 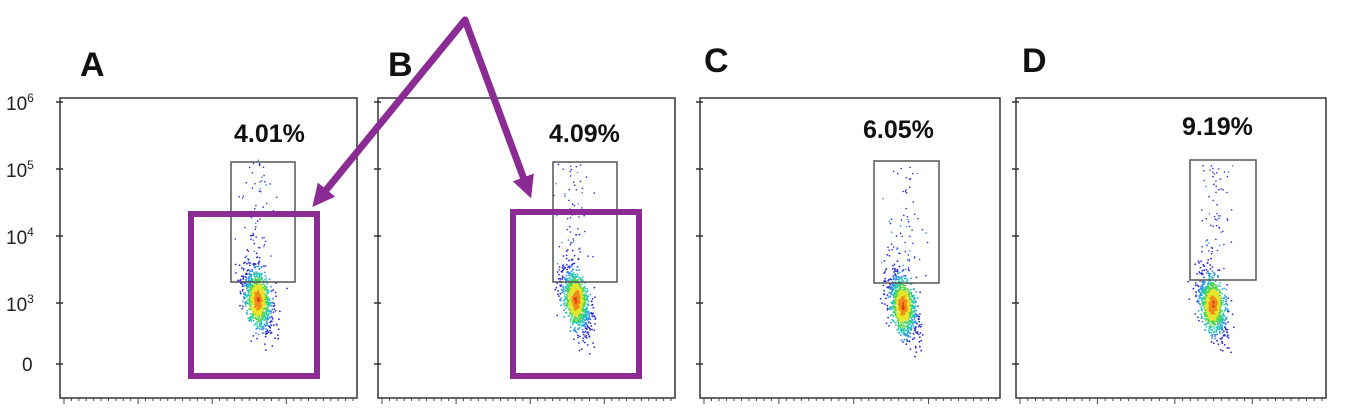 I want to click on gate-percentage-a: 4.01%, so click(x=269, y=134).